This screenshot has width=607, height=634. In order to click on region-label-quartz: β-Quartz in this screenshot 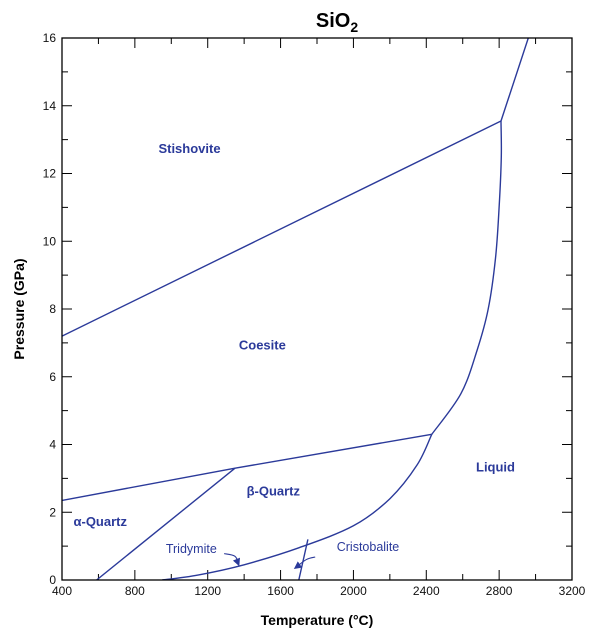, I will do `click(274, 490)`.